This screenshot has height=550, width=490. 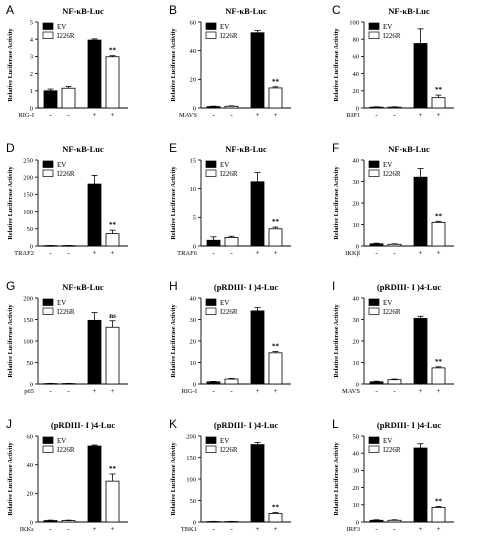 What do you see at coordinates (191, 479) in the screenshot?
I see `y-tick-label: 100` at bounding box center [191, 479].